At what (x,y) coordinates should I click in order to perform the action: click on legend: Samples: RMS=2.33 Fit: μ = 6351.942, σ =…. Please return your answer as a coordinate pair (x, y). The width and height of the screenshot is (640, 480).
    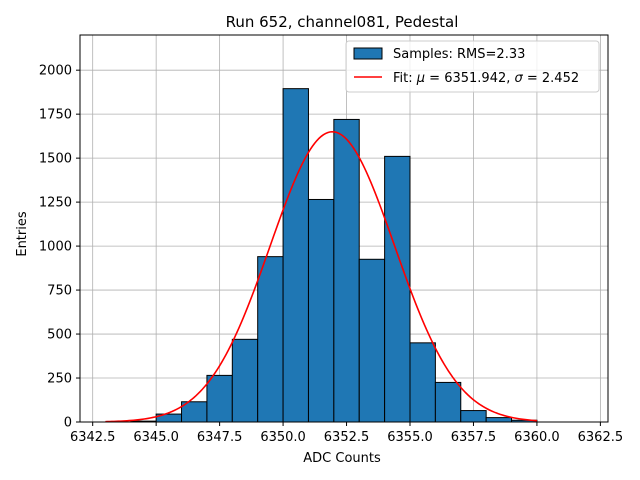
    Looking at the image, I should click on (472, 66).